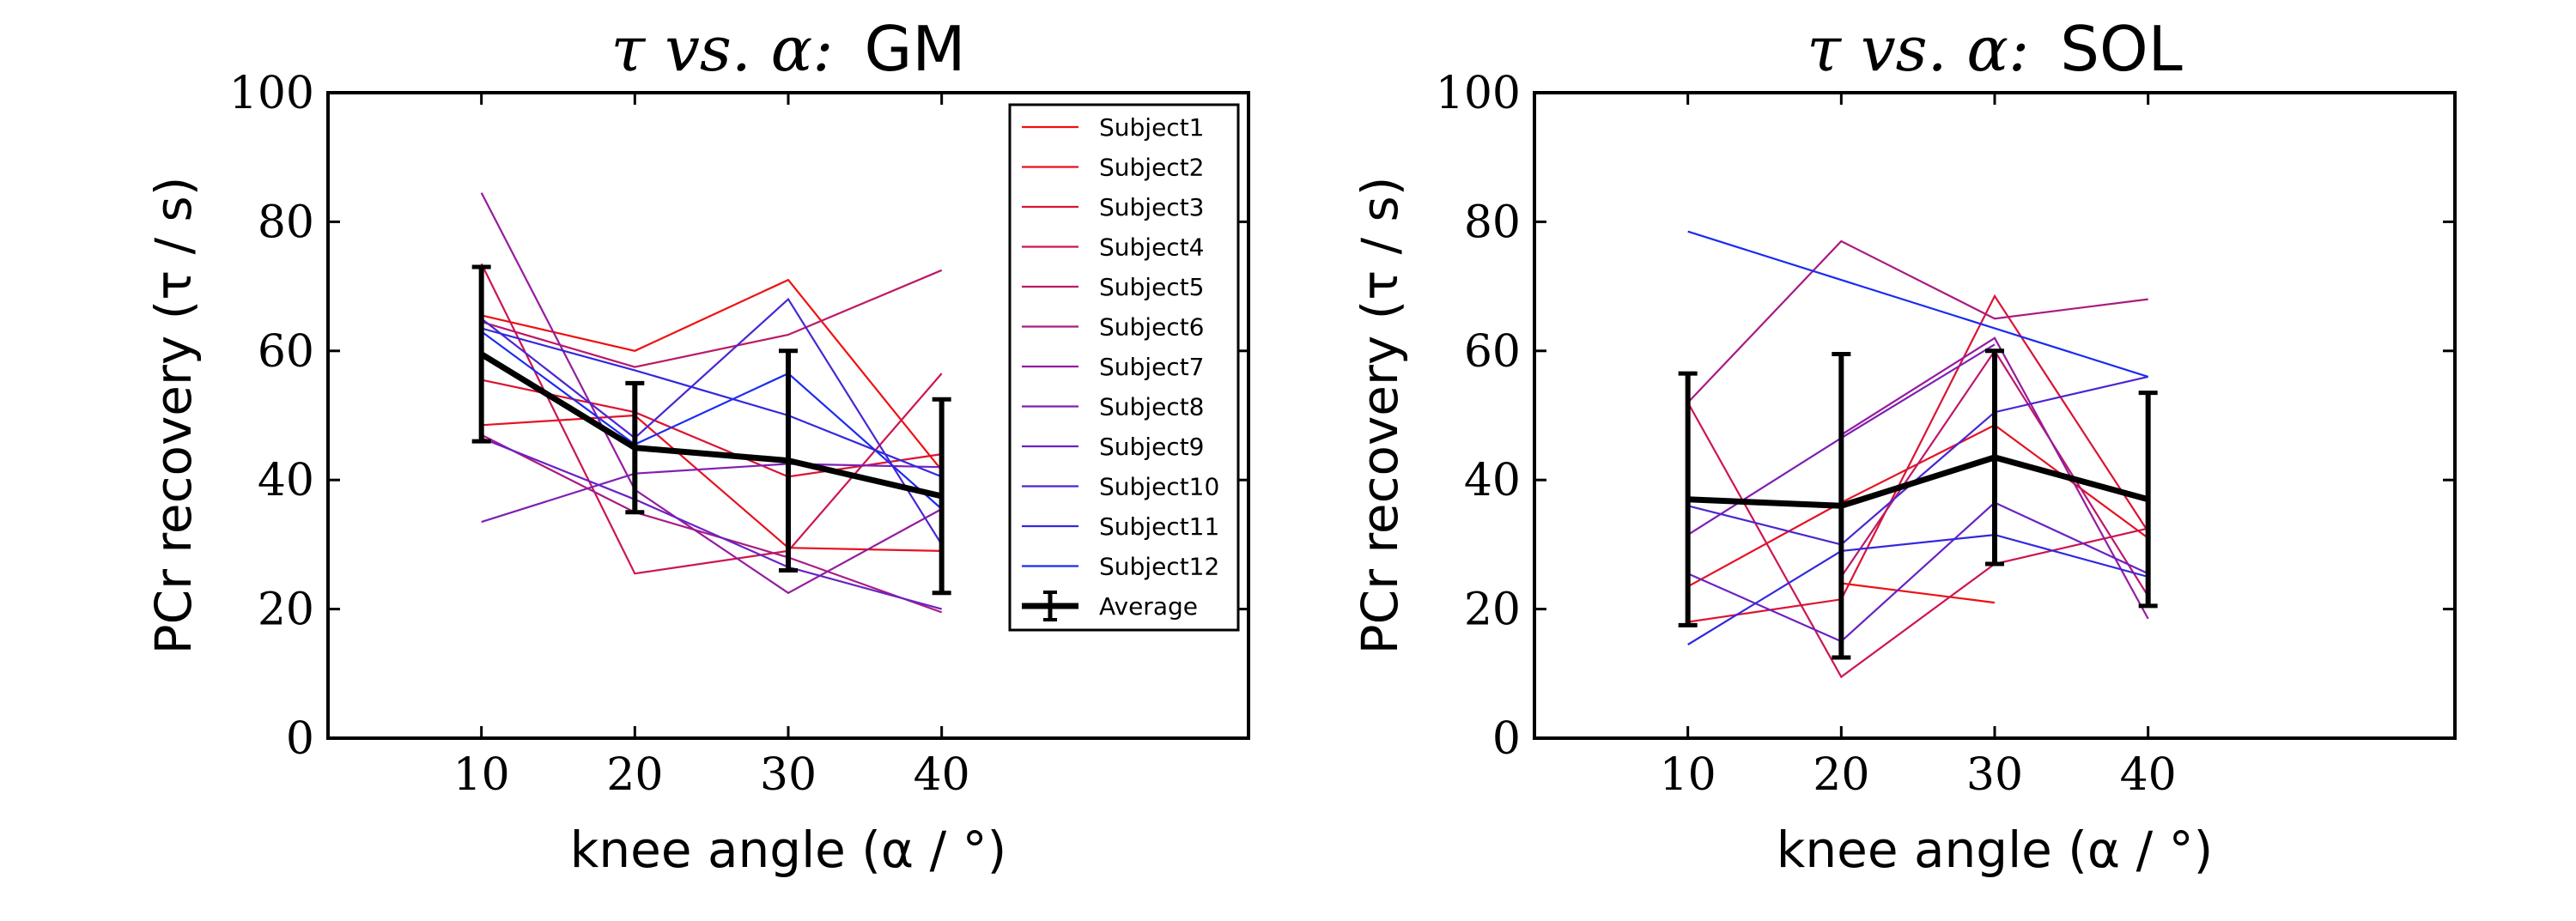  I want to click on sol-y-axis-label: PCr recovery (τ / s), so click(1380, 416).